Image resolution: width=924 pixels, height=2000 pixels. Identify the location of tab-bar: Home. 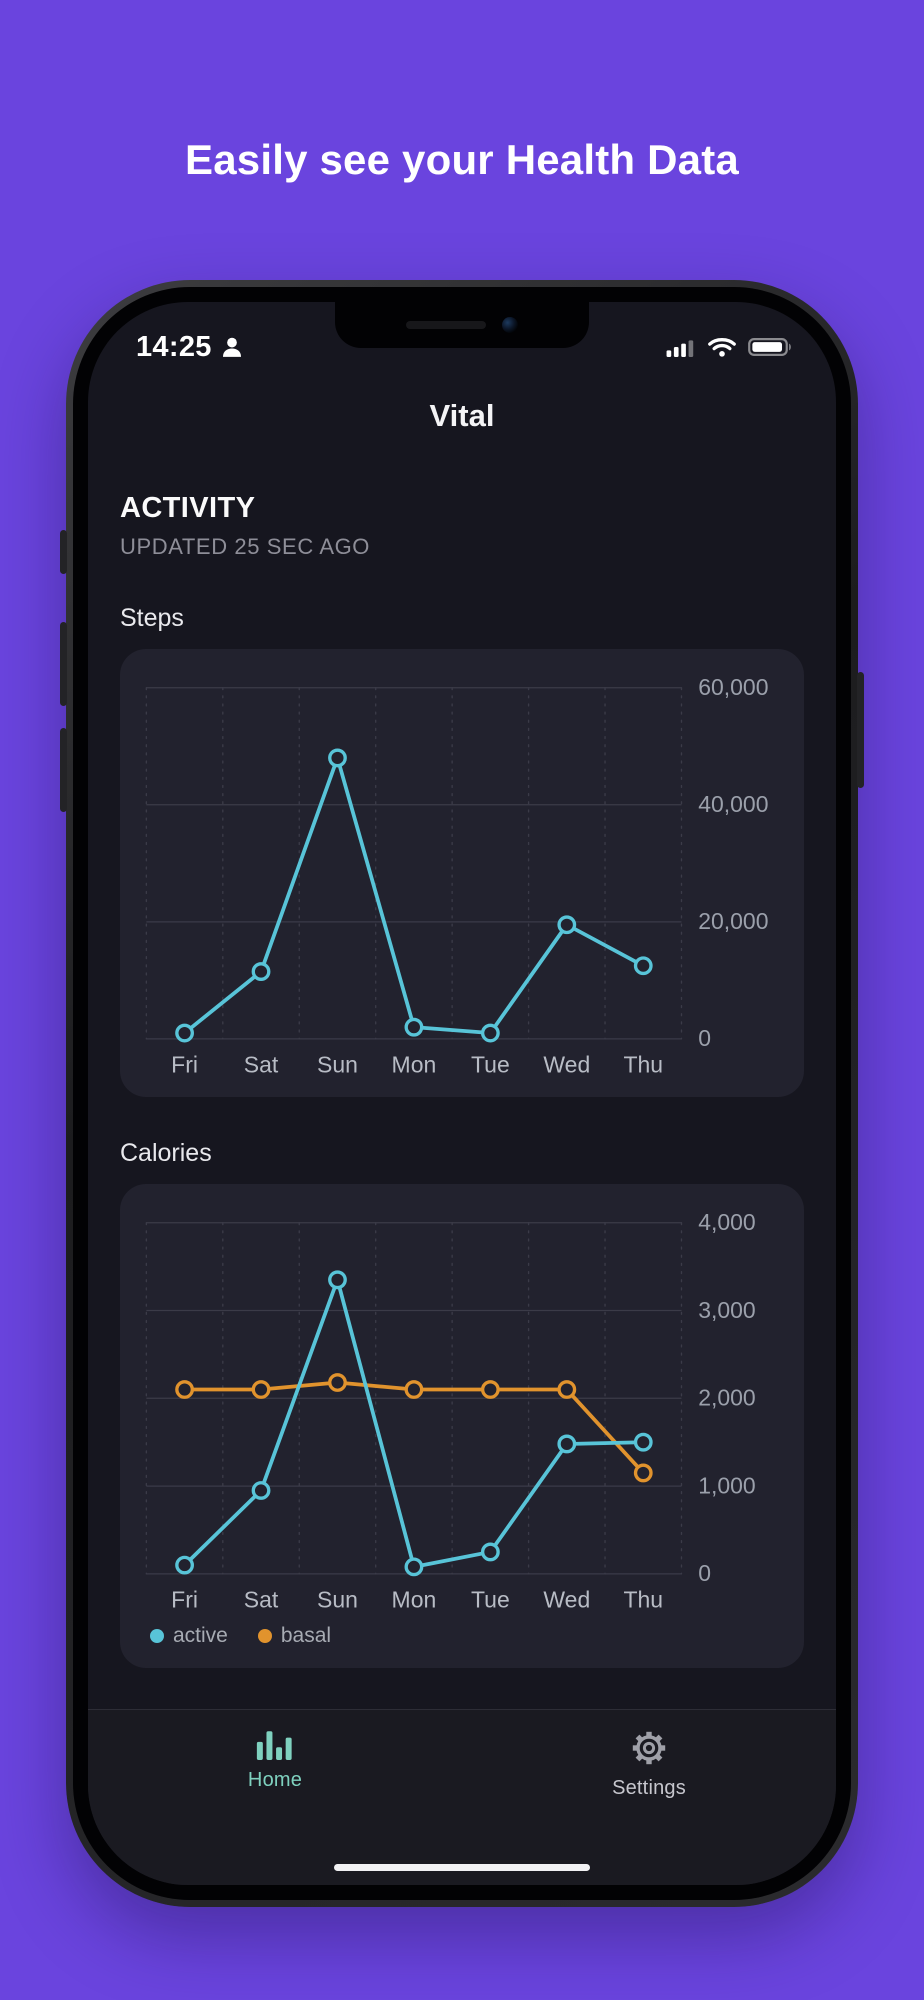
(462, 1797).